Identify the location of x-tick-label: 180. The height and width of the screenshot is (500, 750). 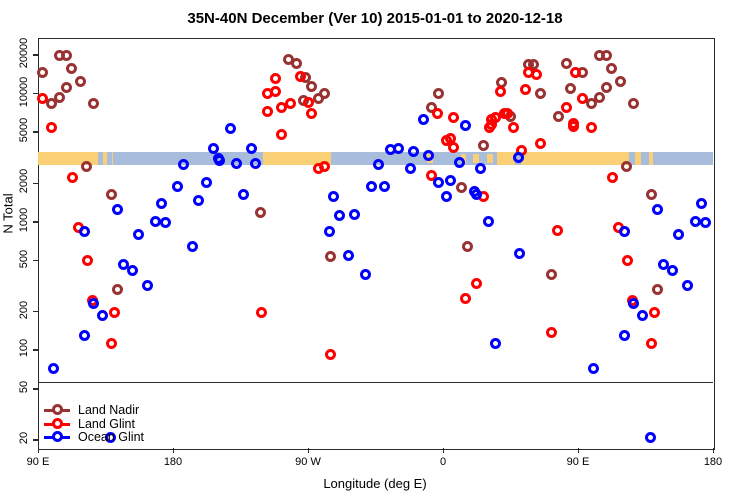
(713, 462).